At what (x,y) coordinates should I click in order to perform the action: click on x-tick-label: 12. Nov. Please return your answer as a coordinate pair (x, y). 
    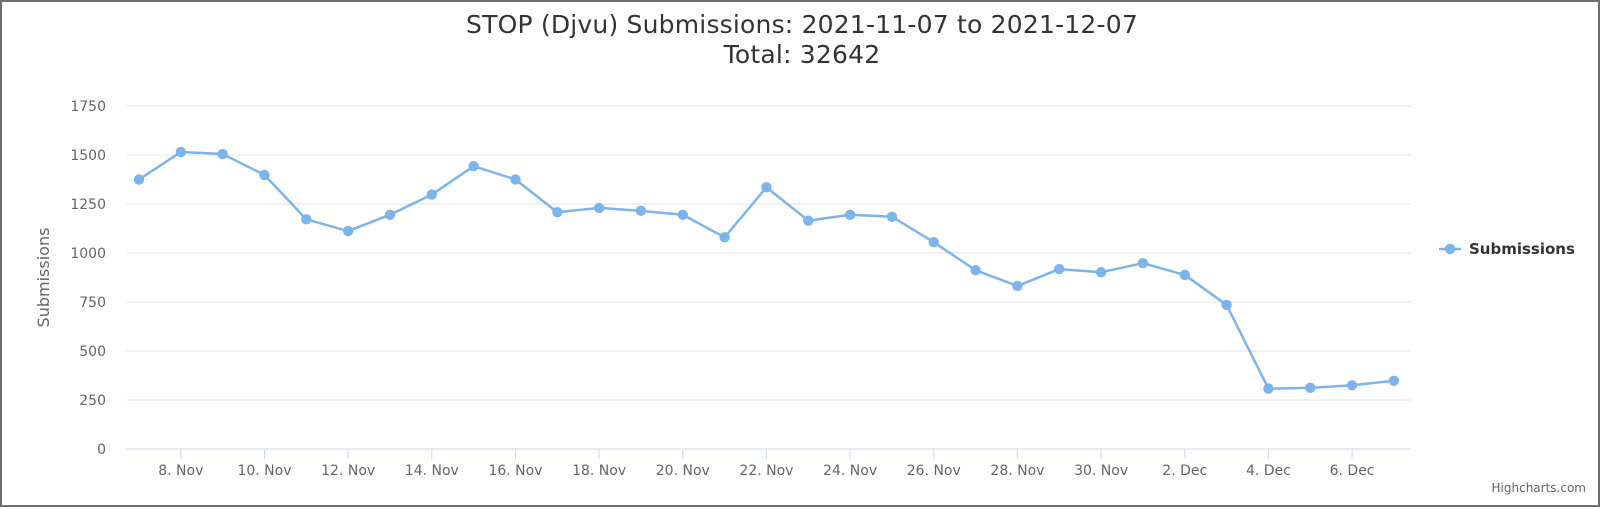
    Looking at the image, I should click on (348, 471).